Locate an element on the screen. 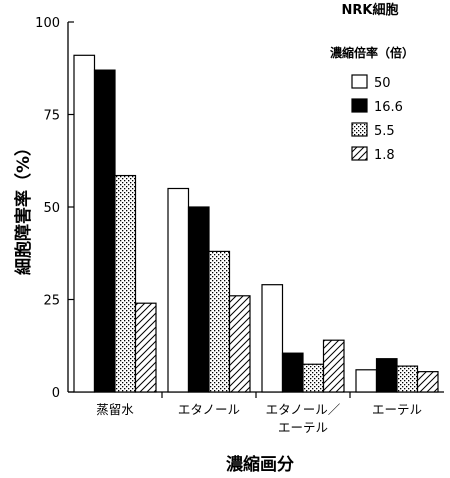  y-tick-label: 75 is located at coordinates (51, 116).